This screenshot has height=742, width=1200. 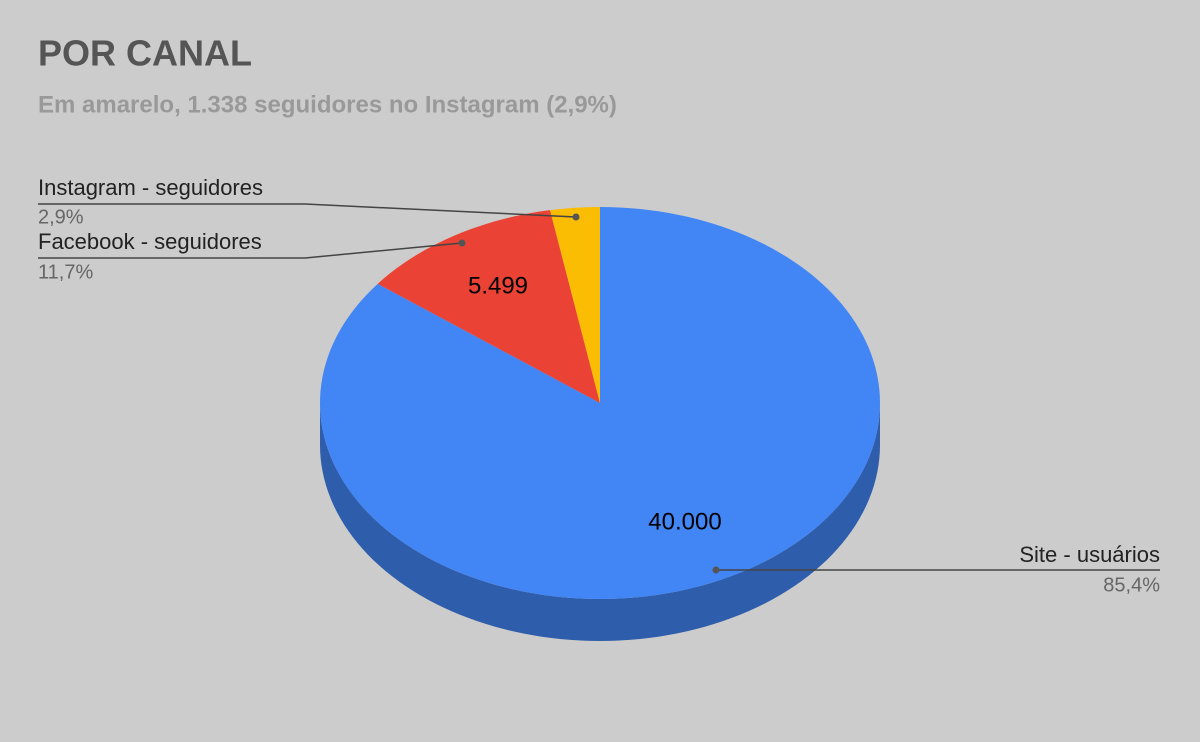 I want to click on percent-label: 11,7%, so click(x=65, y=272).